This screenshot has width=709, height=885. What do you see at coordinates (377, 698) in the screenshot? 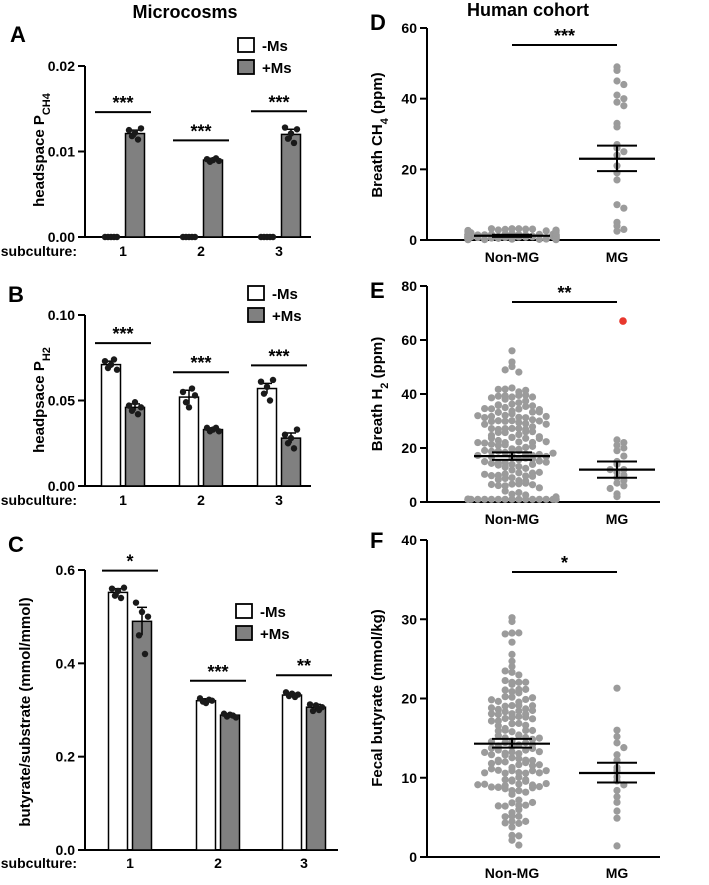
I see `y-axis-label-text: Fecal butyrate (mmol/kg)` at bounding box center [377, 698].